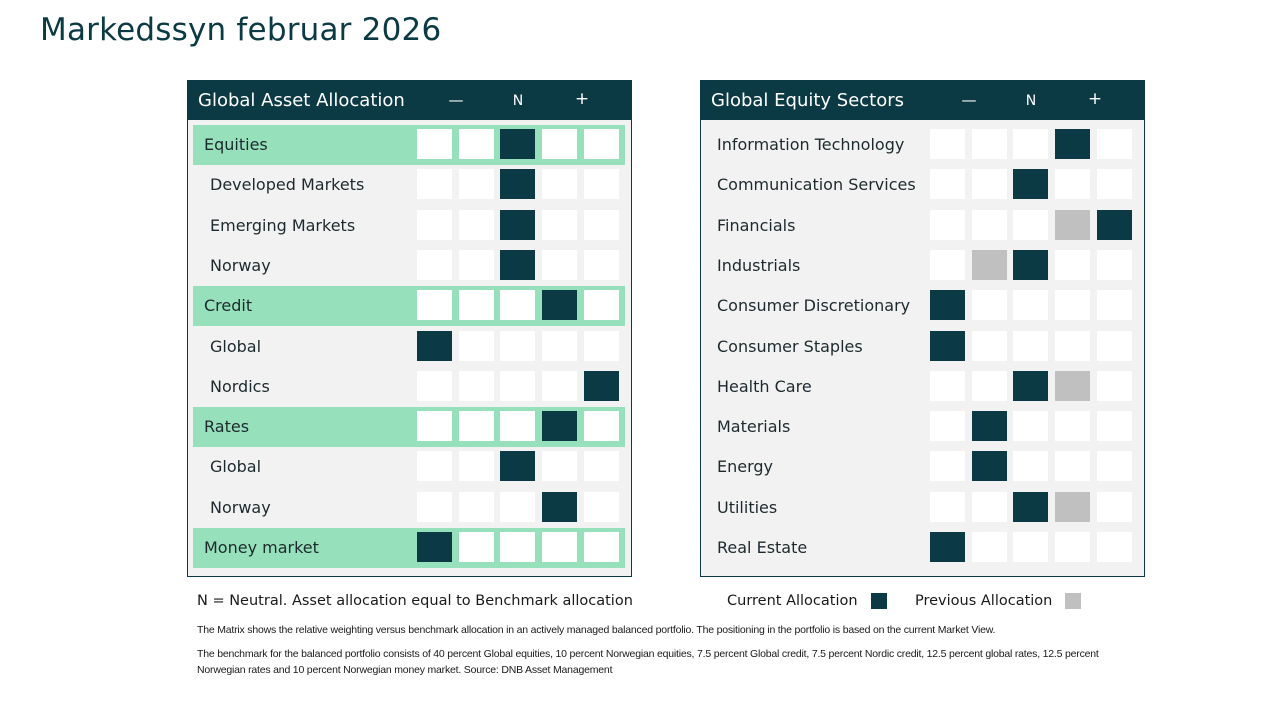 Image resolution: width=1280 pixels, height=720 pixels. I want to click on matrix-row: Energy, so click(922, 467).